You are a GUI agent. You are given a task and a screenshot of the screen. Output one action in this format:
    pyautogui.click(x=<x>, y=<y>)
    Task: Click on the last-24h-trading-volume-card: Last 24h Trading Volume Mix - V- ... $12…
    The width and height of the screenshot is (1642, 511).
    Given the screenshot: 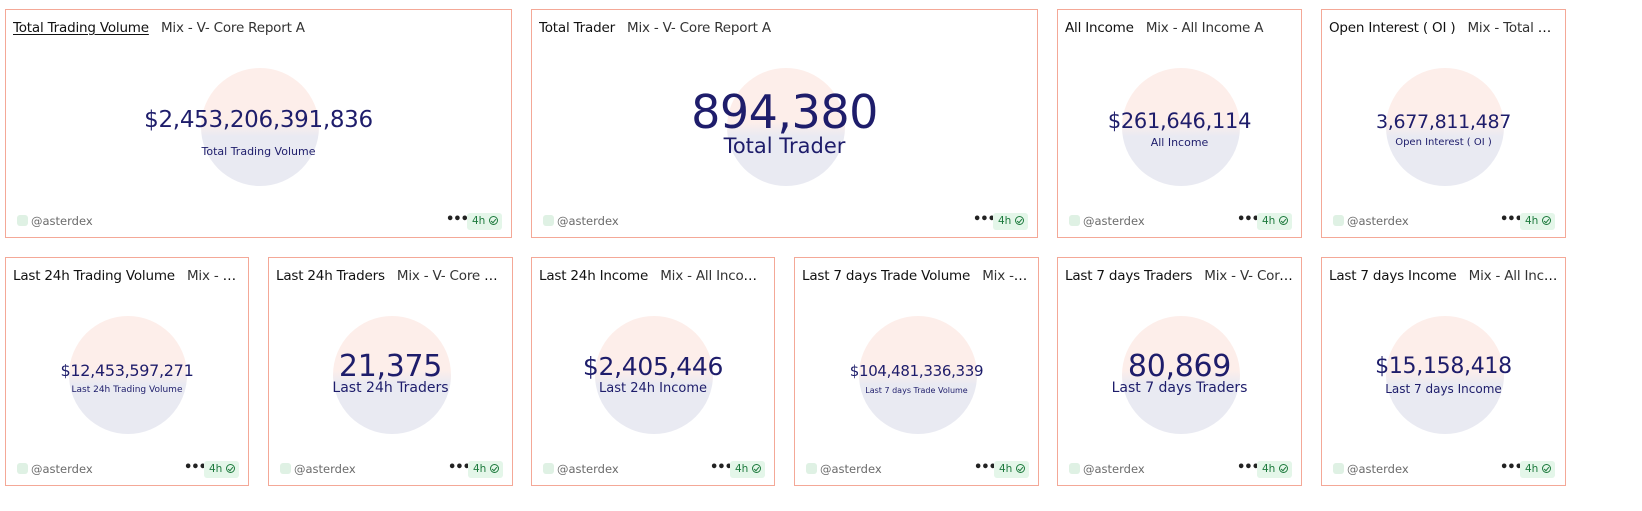 What is the action you would take?
    pyautogui.click(x=127, y=371)
    